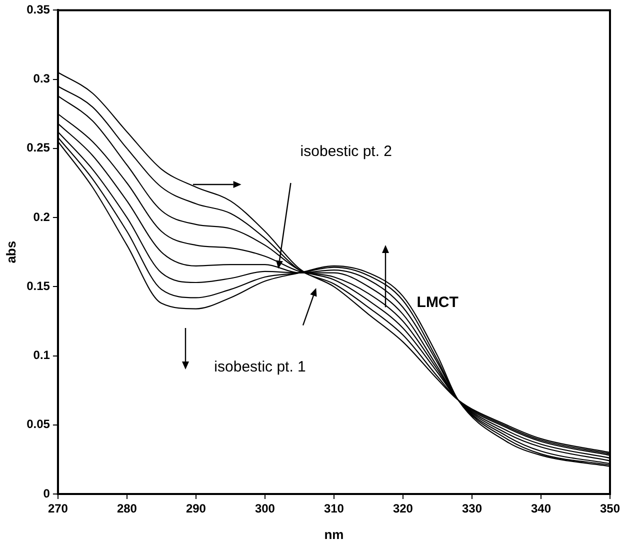 The width and height of the screenshot is (623, 547). I want to click on x-tick-label: 310, so click(334, 509).